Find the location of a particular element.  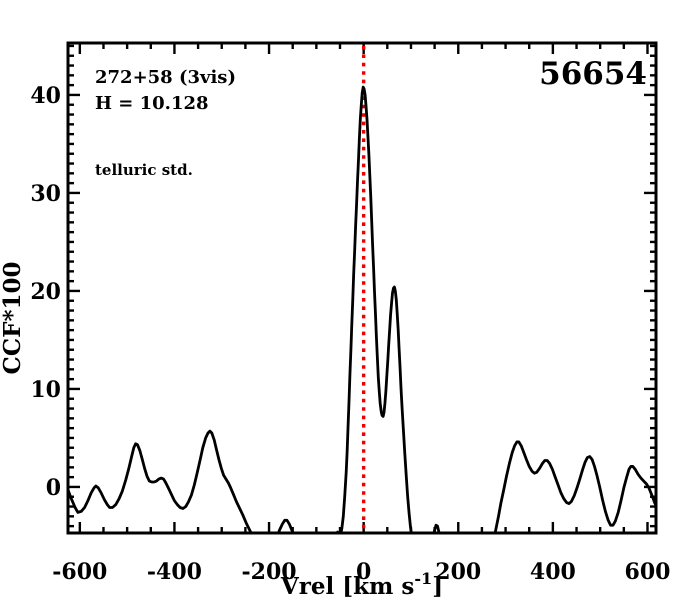

y-tick-label: 0 is located at coordinates (53, 488).